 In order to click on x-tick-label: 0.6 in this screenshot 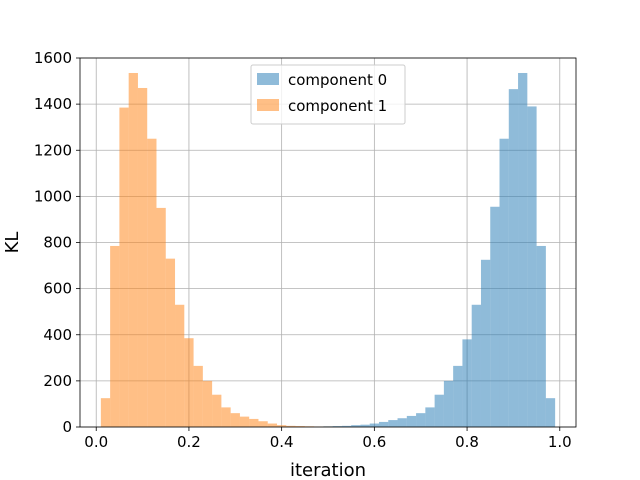, I will do `click(374, 442)`.